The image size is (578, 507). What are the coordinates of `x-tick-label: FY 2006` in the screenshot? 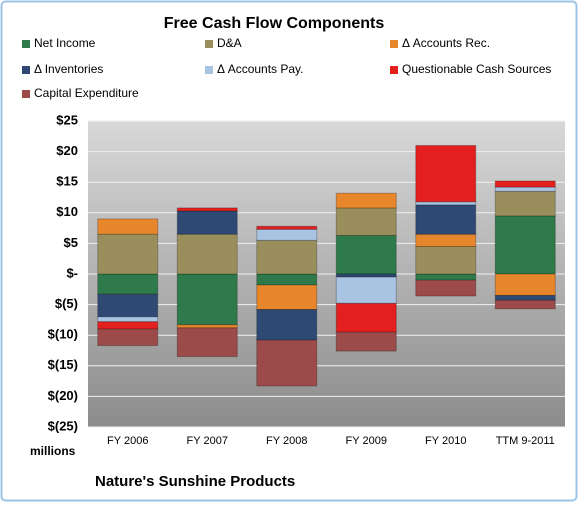 It's located at (127, 441).